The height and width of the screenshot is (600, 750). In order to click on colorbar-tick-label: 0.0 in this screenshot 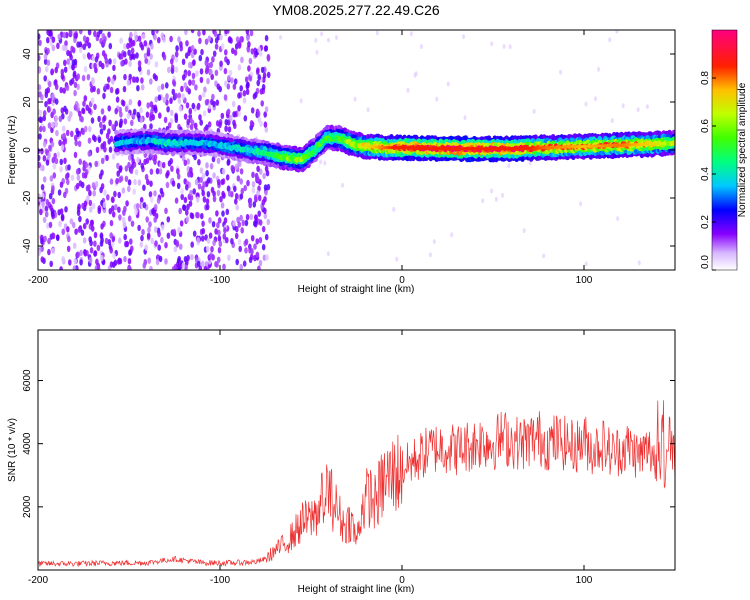, I will do `click(705, 262)`.